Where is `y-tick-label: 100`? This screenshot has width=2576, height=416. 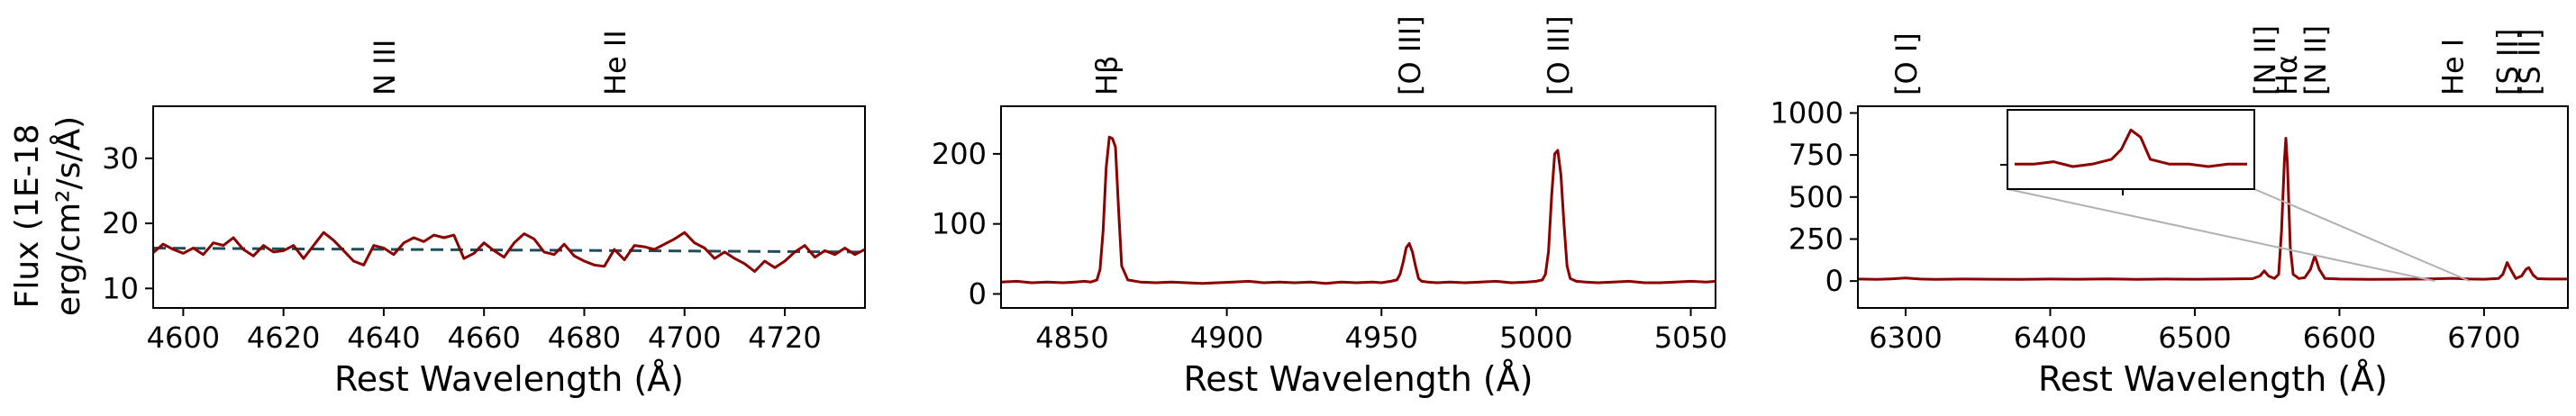 y-tick-label: 100 is located at coordinates (959, 224).